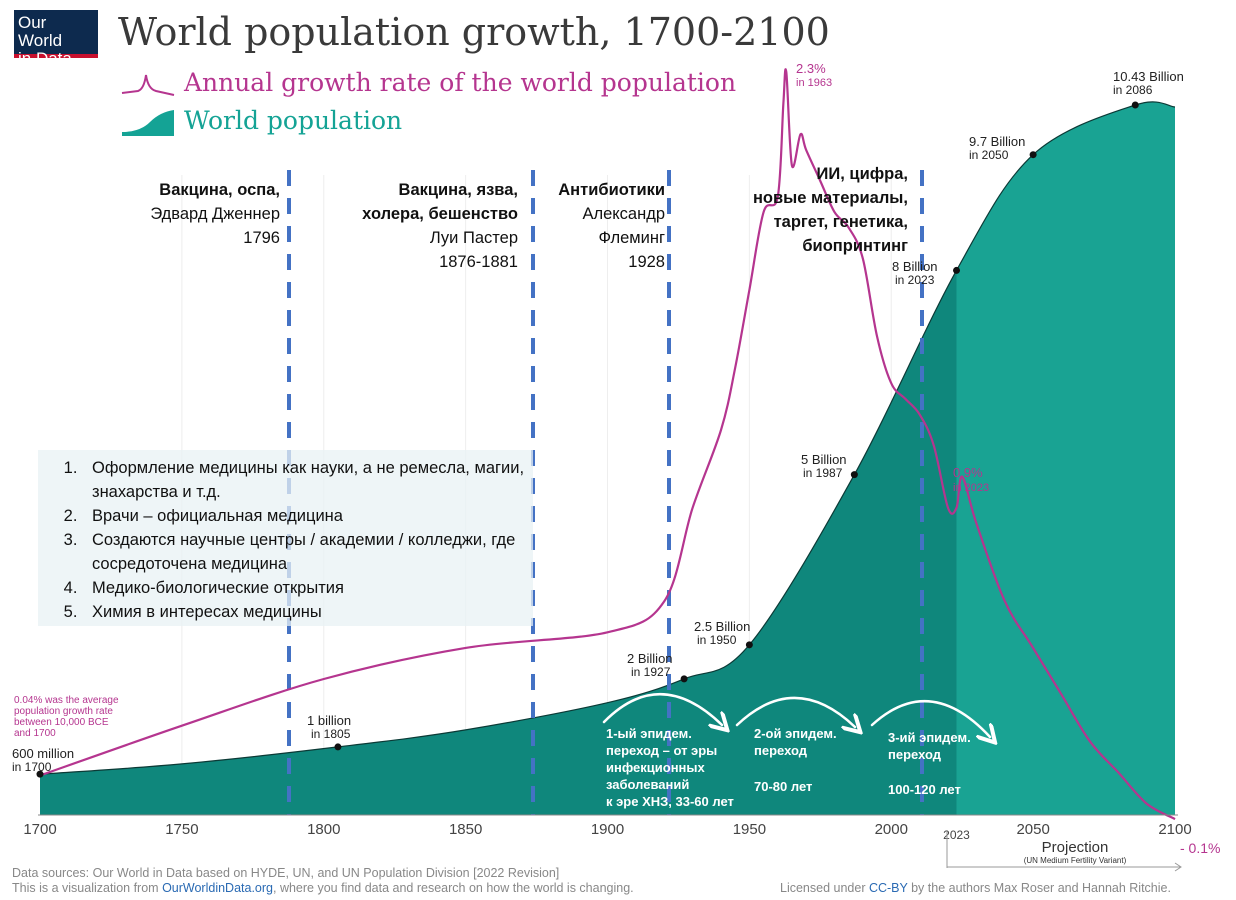 This screenshot has height=900, width=1236. What do you see at coordinates (63, 711) in the screenshot?
I see `label-growth-note-2: population growth rate` at bounding box center [63, 711].